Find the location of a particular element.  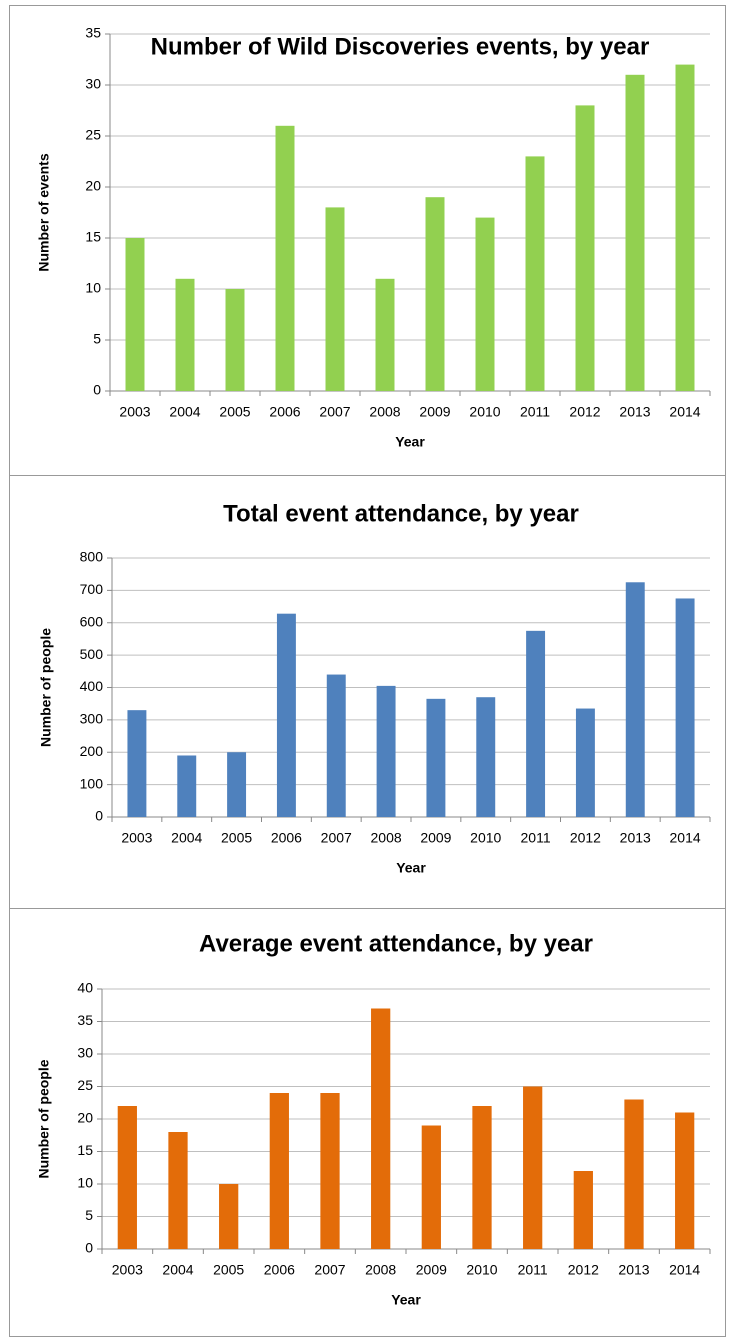

y-tick-label: 500 is located at coordinates (92, 654).